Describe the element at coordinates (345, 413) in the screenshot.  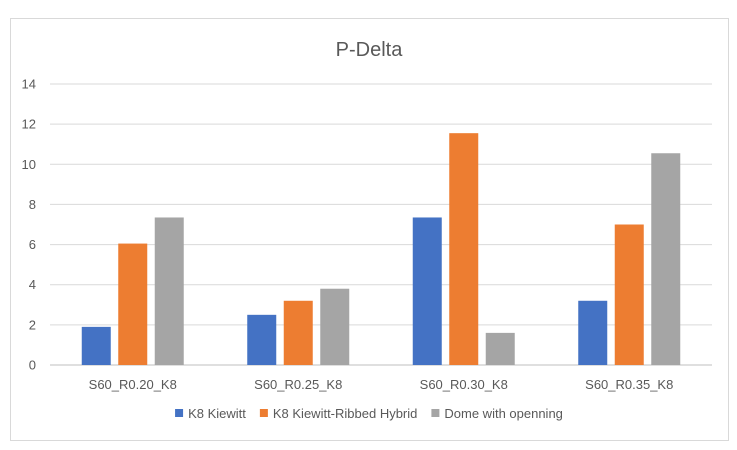
I see `legend-label: K8 Kiewitt-Ribbed Hybrid` at that location.